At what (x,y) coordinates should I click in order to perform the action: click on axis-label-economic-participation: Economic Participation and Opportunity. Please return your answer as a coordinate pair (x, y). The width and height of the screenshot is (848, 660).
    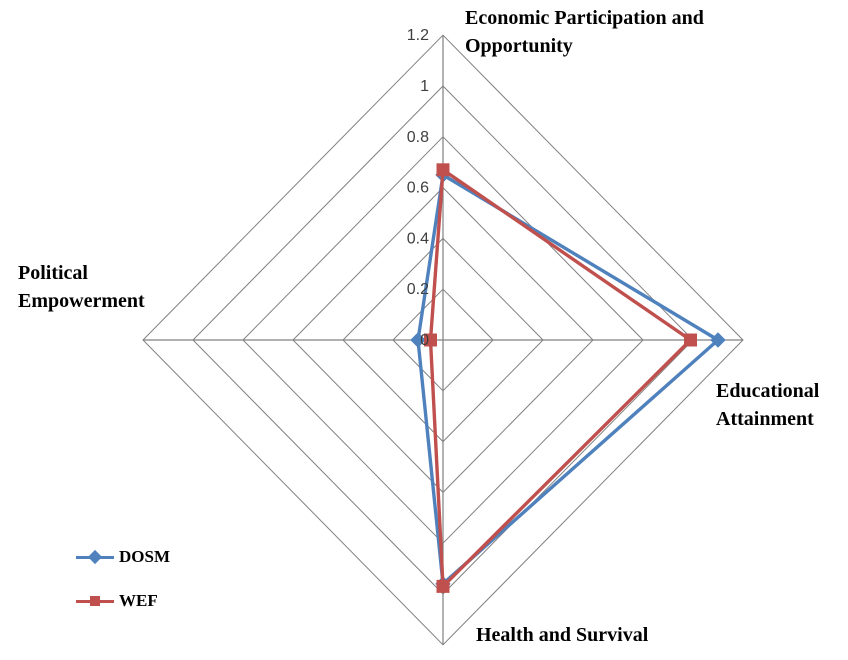
    Looking at the image, I should click on (584, 32).